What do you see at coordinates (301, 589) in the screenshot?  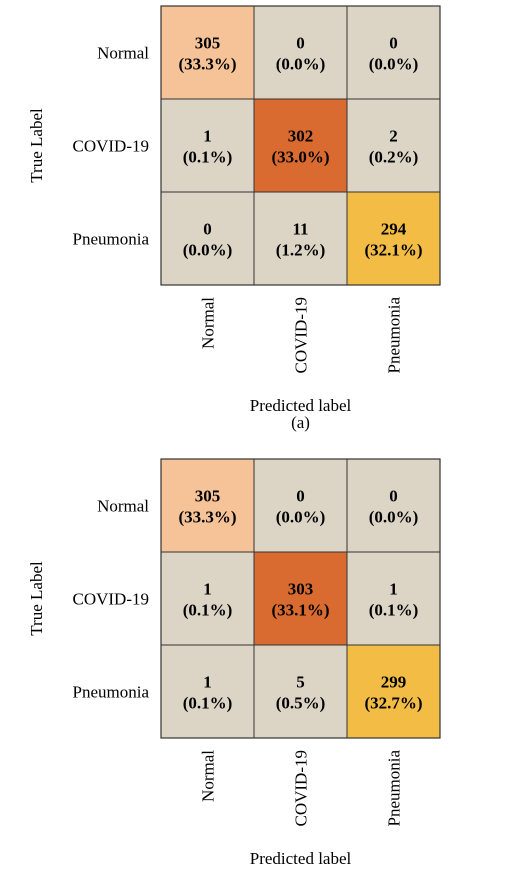 I see `cell-count-label: 303` at bounding box center [301, 589].